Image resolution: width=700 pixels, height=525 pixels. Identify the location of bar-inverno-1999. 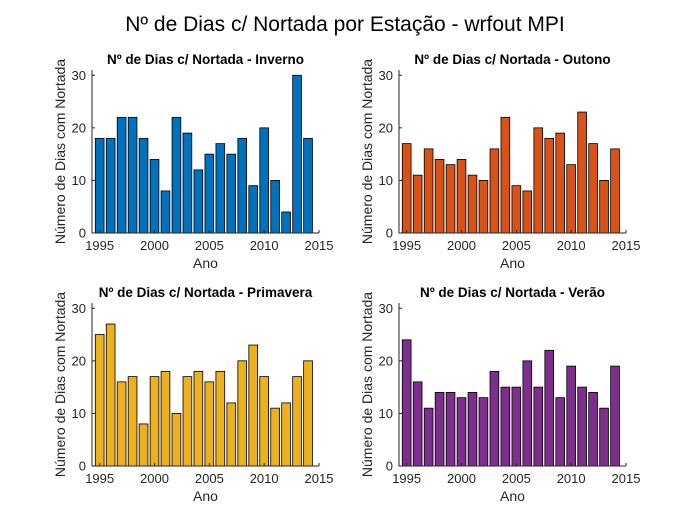
(143, 185).